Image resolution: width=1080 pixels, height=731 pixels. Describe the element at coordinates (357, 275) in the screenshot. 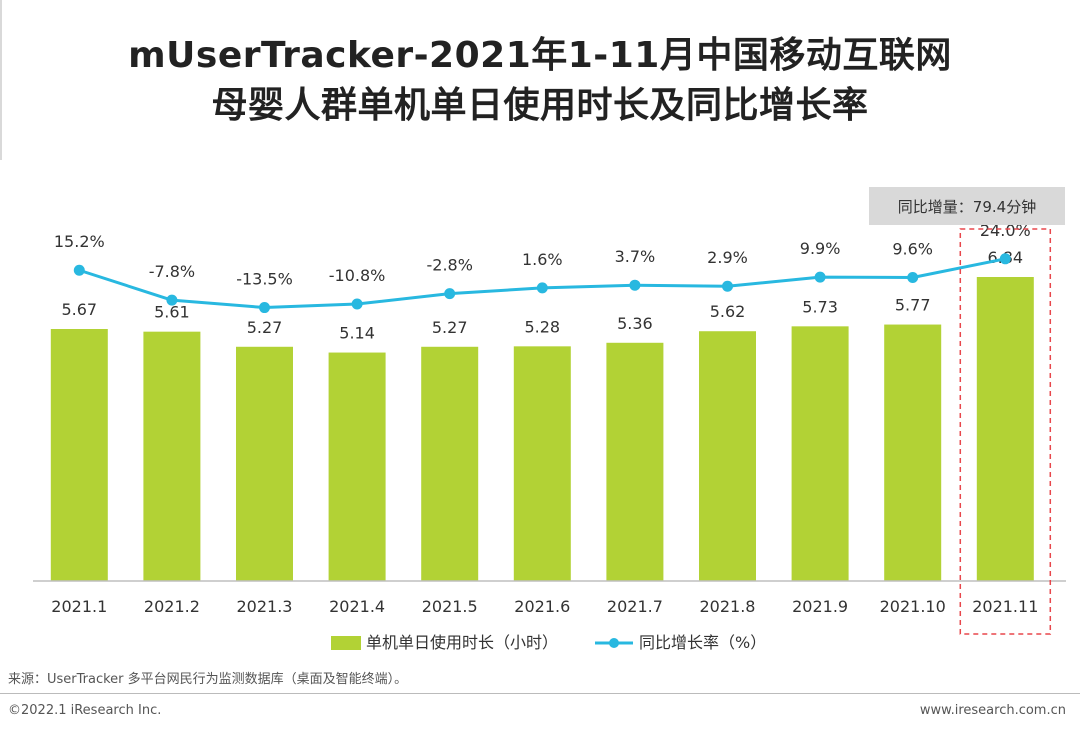

I see `growth-rate-label: -10.8%` at that location.